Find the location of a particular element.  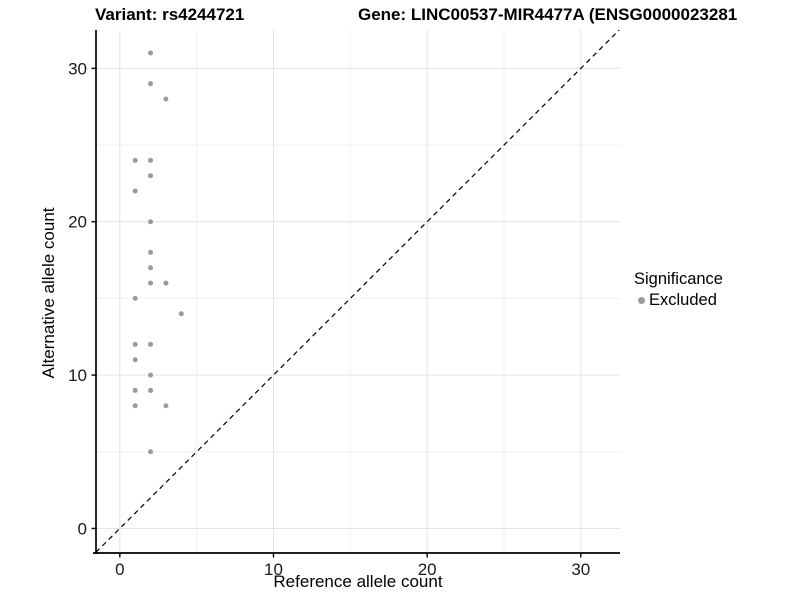

y-tick-label: 0 is located at coordinates (82, 528).